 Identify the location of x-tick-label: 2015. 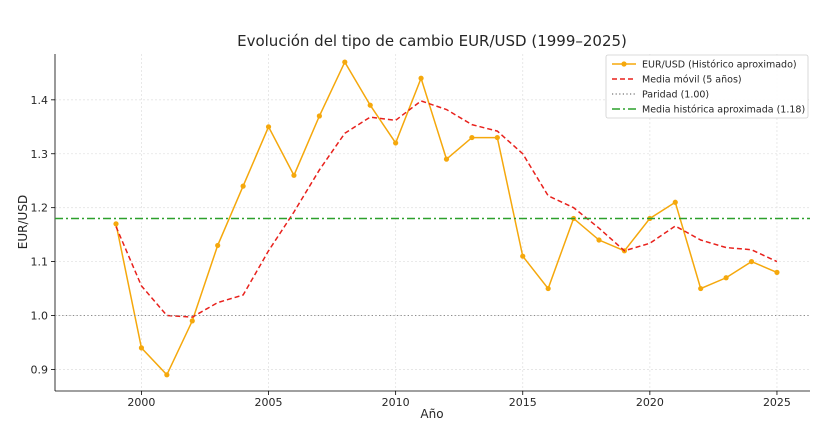
(523, 402).